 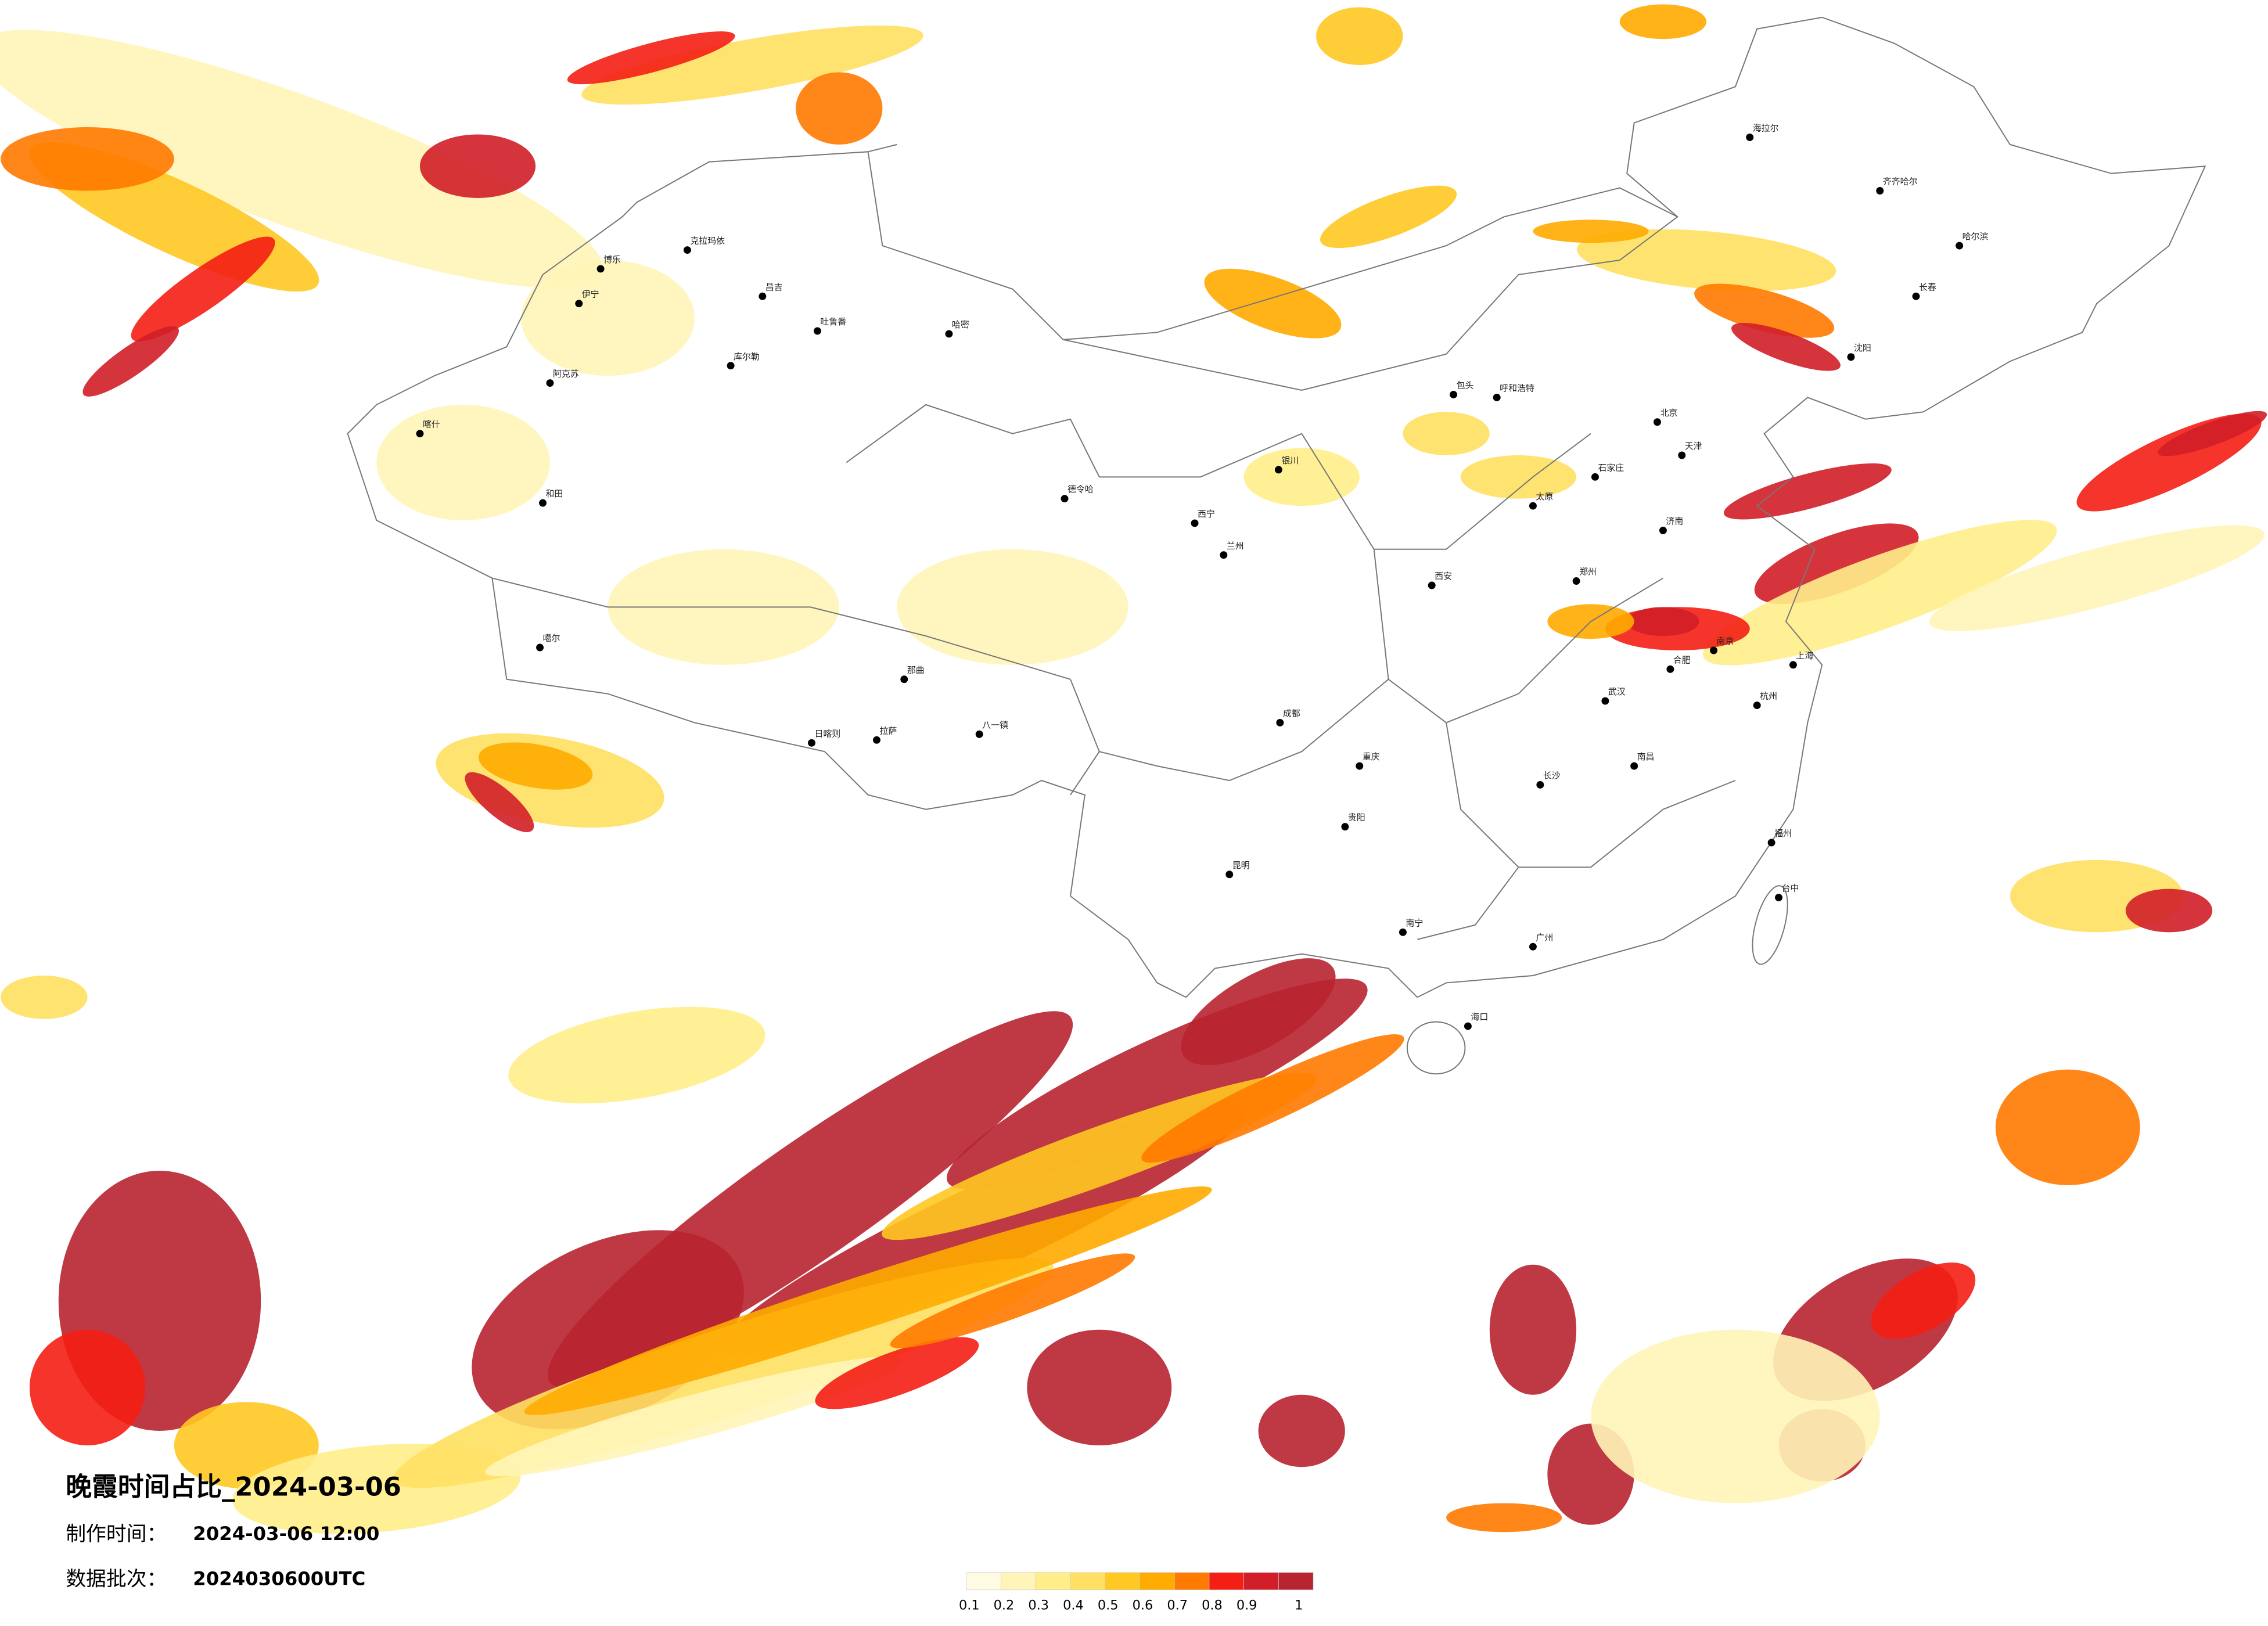 What do you see at coordinates (1136, 1593) in the screenshot?
I see `colorbar: 0.1 0.2 0.3 0.4 0.5 0.6 0.7 0.8 0.9 1` at bounding box center [1136, 1593].